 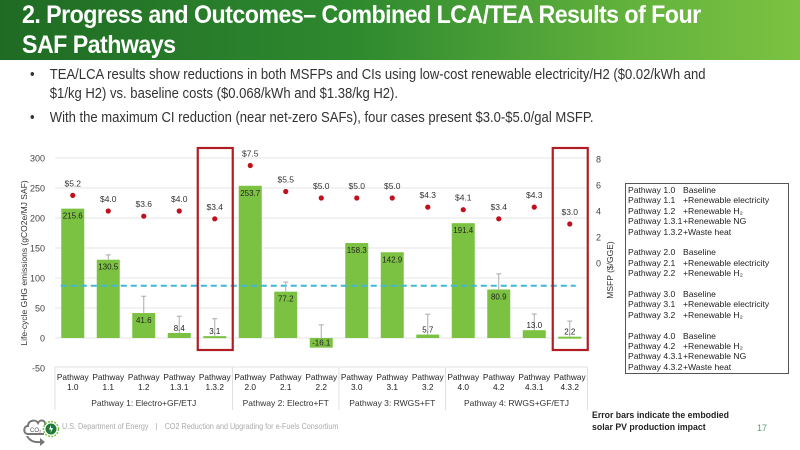 I want to click on legend-pathway: Pathway 1.3.2, so click(x=655, y=231).